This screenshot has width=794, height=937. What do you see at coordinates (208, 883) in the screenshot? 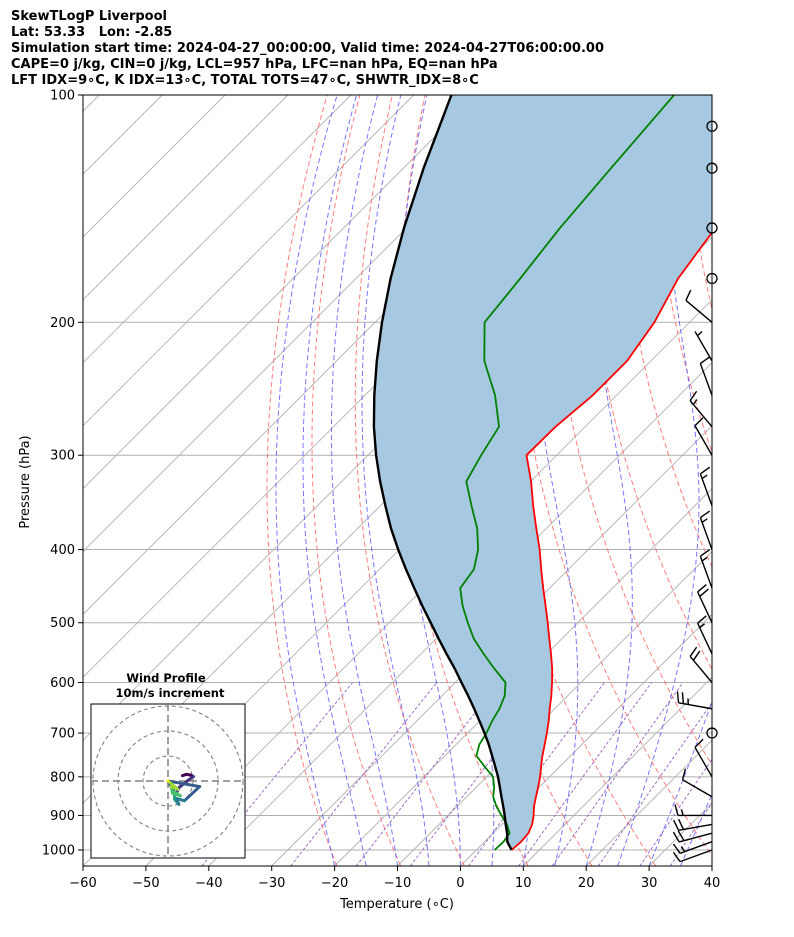
I see `x-tick-label: −40` at bounding box center [208, 883].